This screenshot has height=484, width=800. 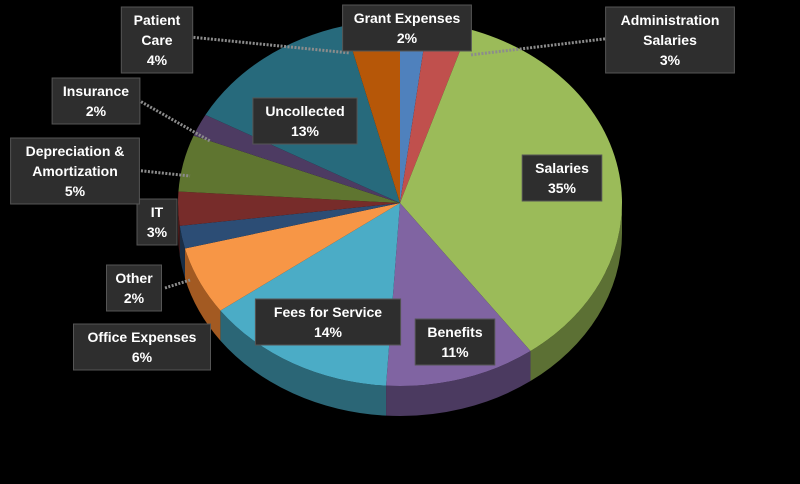 What do you see at coordinates (174, 120) in the screenshot?
I see `leader-line-insurance` at bounding box center [174, 120].